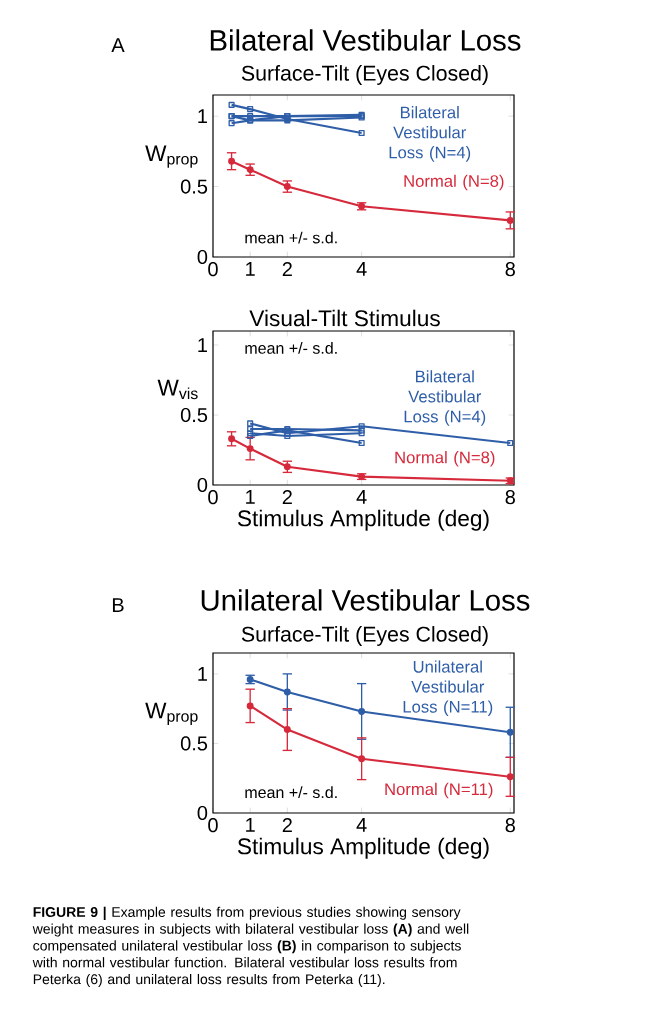 The width and height of the screenshot is (652, 1029). Describe the element at coordinates (448, 688) in the screenshot. I see `series-label: Unilateral Vestibular Loss (N=11)` at that location.